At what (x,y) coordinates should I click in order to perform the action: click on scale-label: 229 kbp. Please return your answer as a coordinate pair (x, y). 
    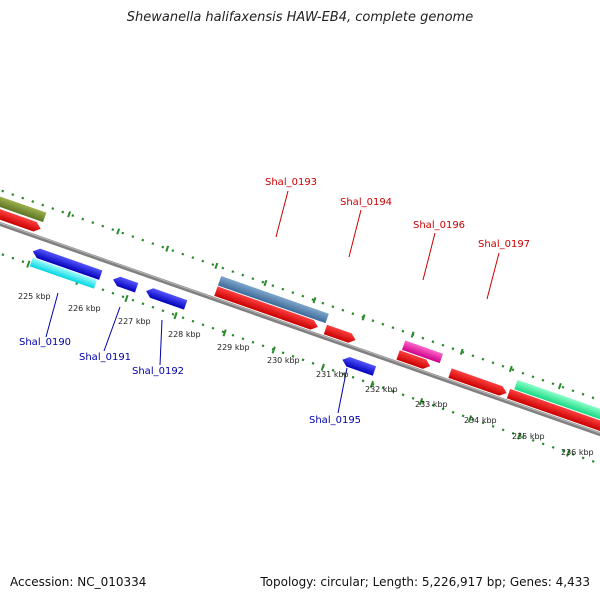
    Looking at the image, I should click on (233, 347).